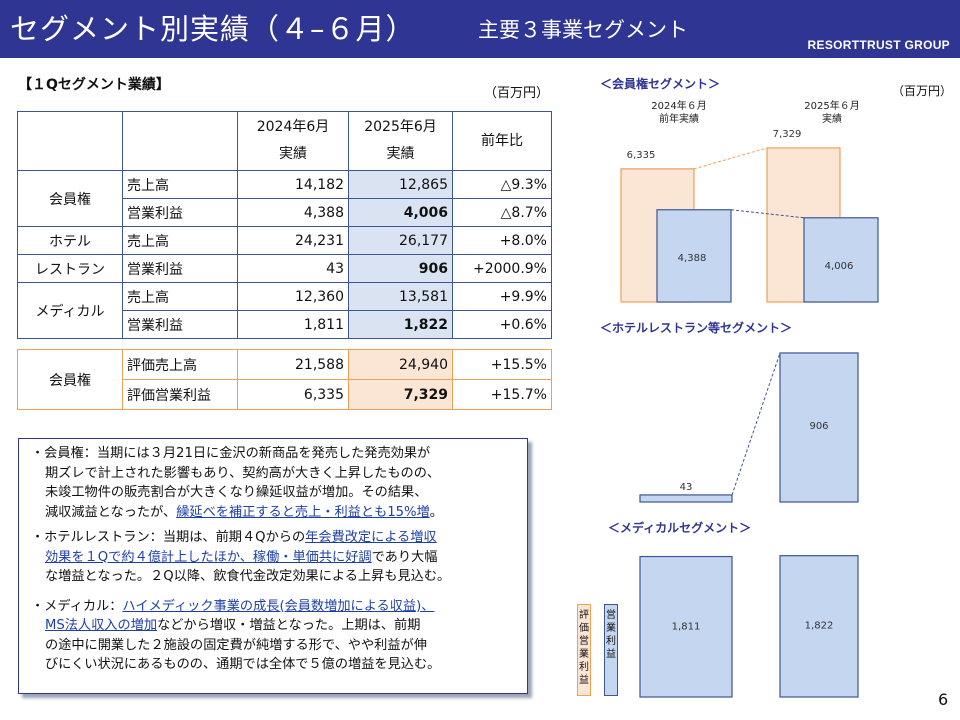 The height and width of the screenshot is (720, 960). What do you see at coordinates (371, 537) in the screenshot?
I see `highlight-text: 年会費改定による増収` at bounding box center [371, 537].